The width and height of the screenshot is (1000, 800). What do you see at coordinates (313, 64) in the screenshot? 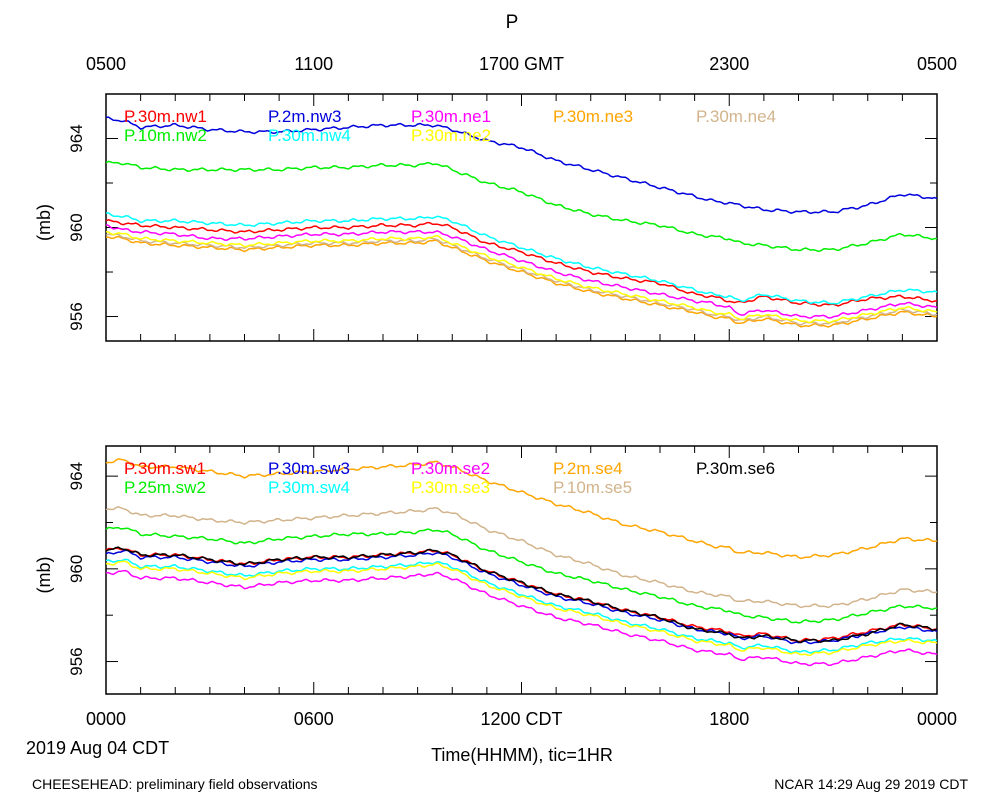
I see `top-axis-tick-label: 1100` at bounding box center [313, 64].